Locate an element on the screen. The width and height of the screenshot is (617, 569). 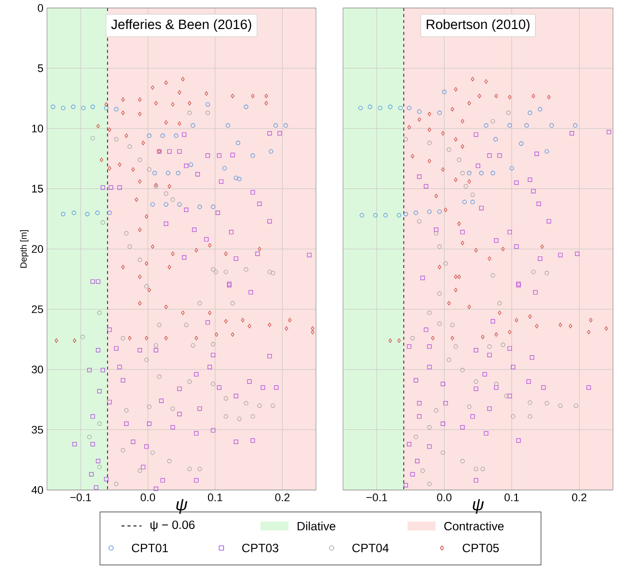
x-tick-label: 0.2 is located at coordinates (282, 498).